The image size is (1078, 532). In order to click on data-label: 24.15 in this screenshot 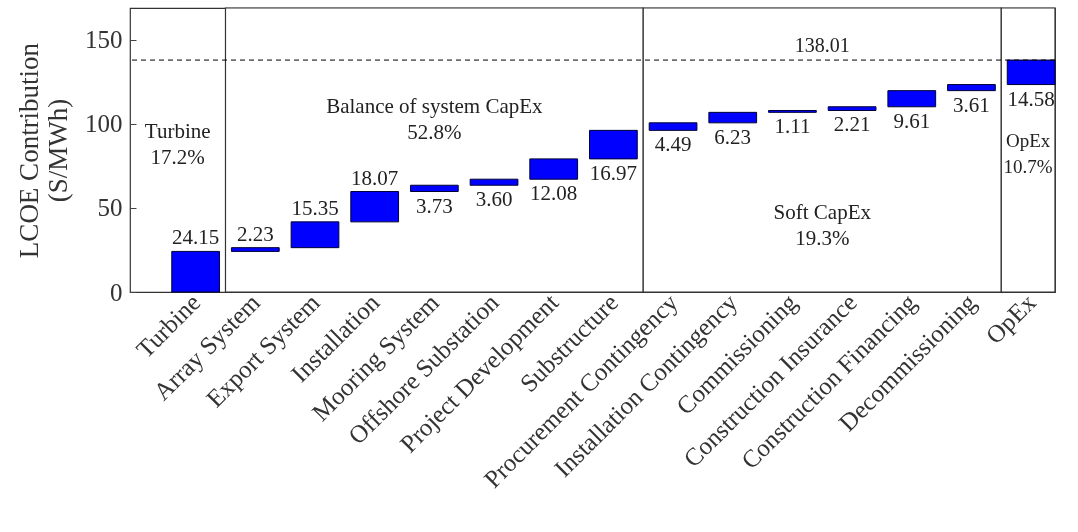, I will do `click(196, 237)`.